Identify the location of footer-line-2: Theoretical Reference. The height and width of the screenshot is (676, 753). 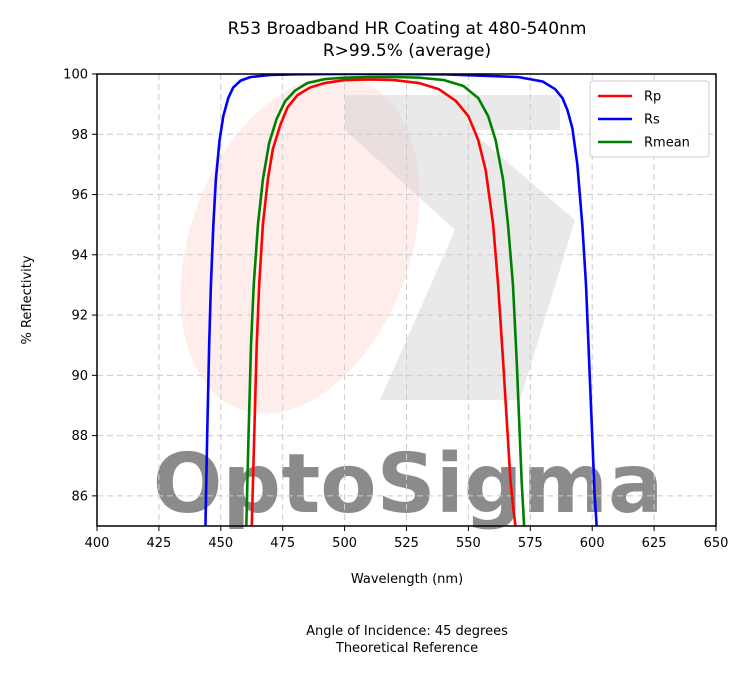
(406, 648).